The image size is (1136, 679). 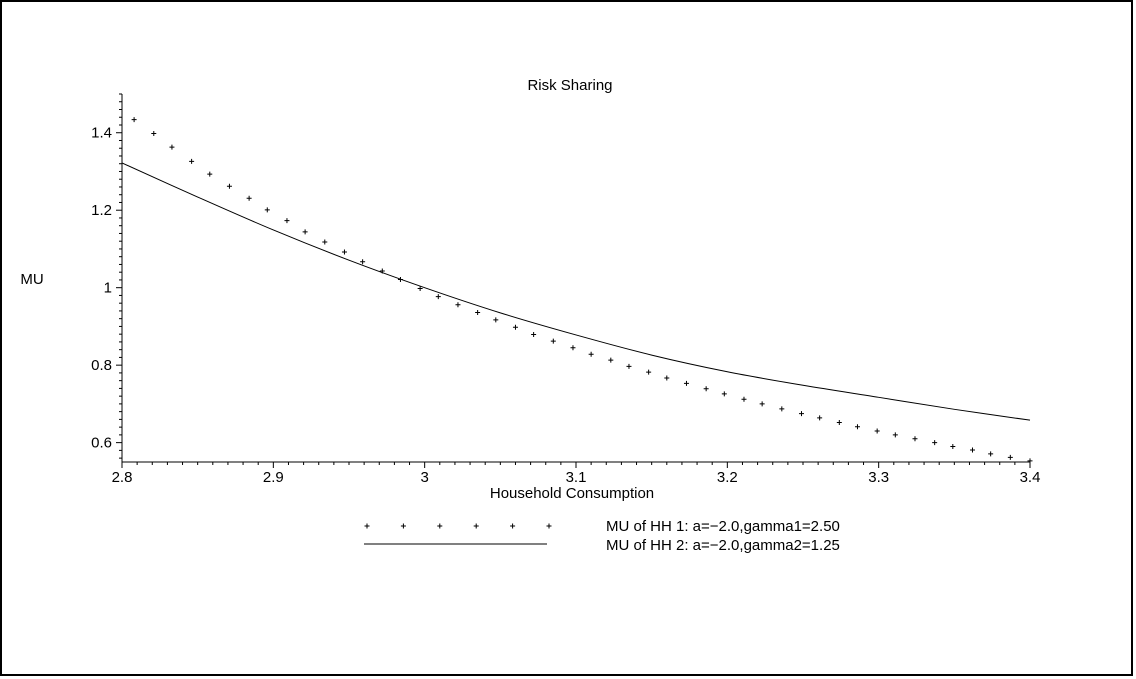 I want to click on y-tick-label: 0.6, so click(x=101, y=443).